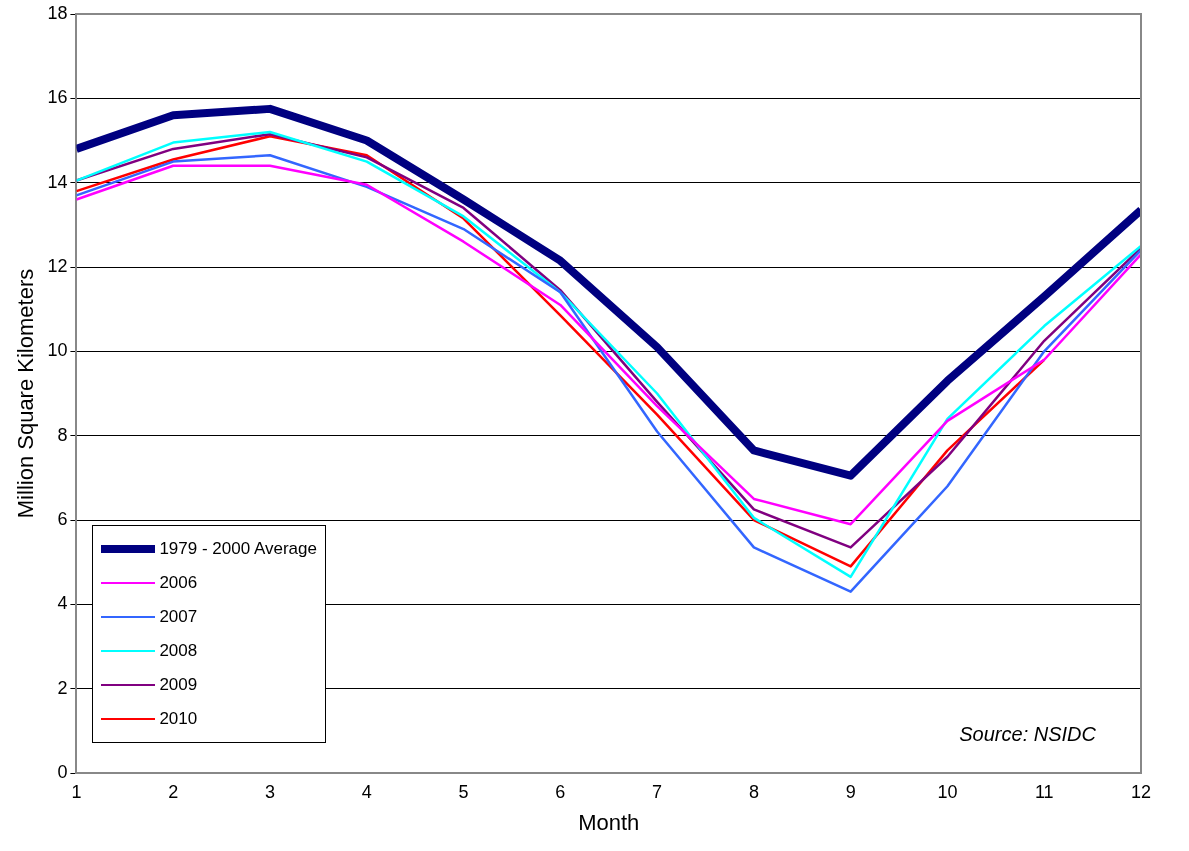  Describe the element at coordinates (178, 583) in the screenshot. I see `legend-label: 2006` at that location.